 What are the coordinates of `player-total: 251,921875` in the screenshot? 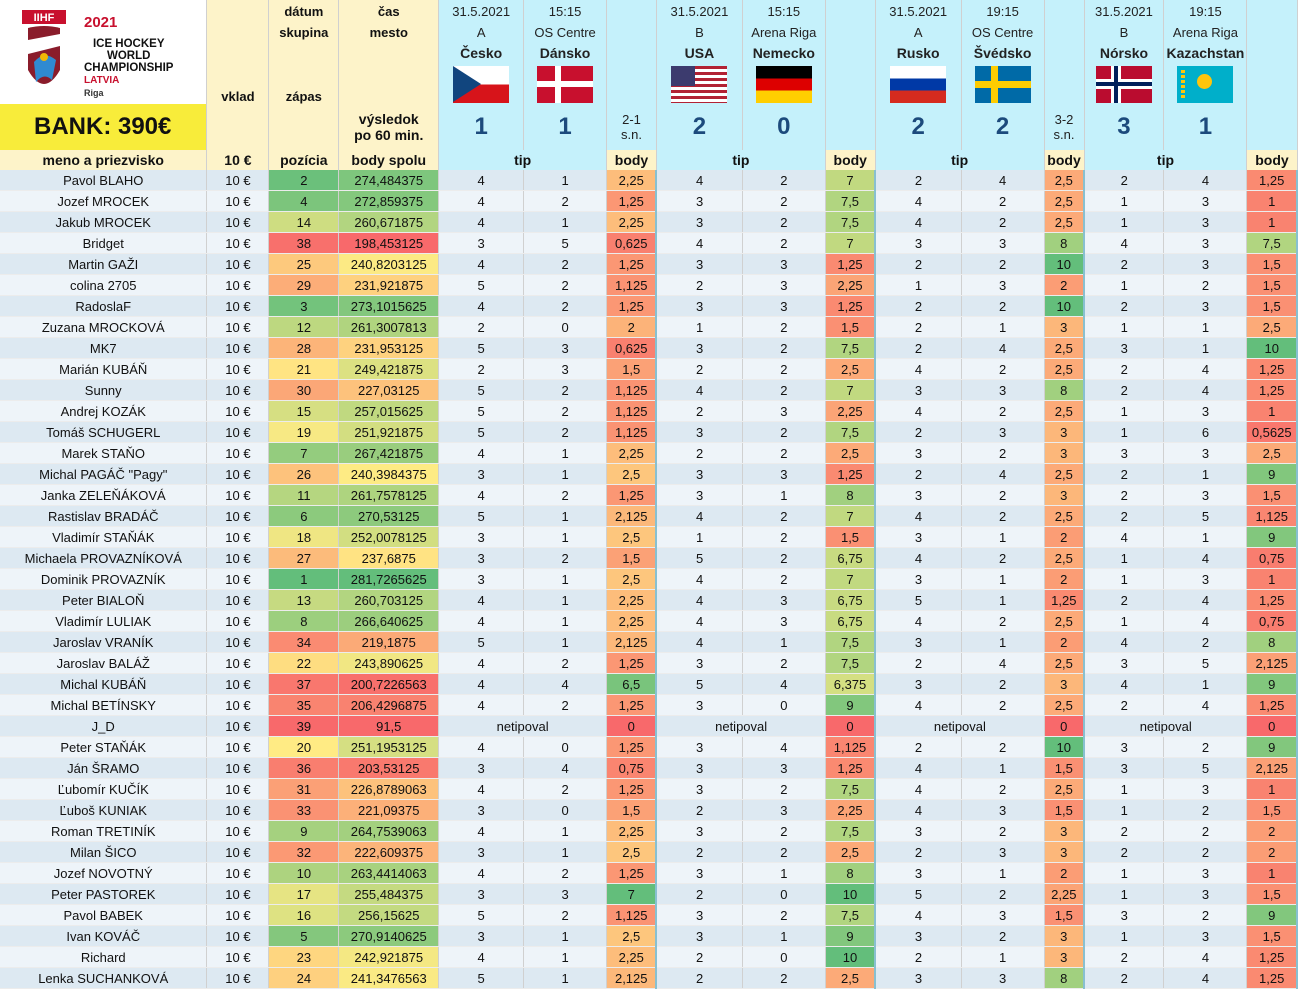 It's located at (389, 432).